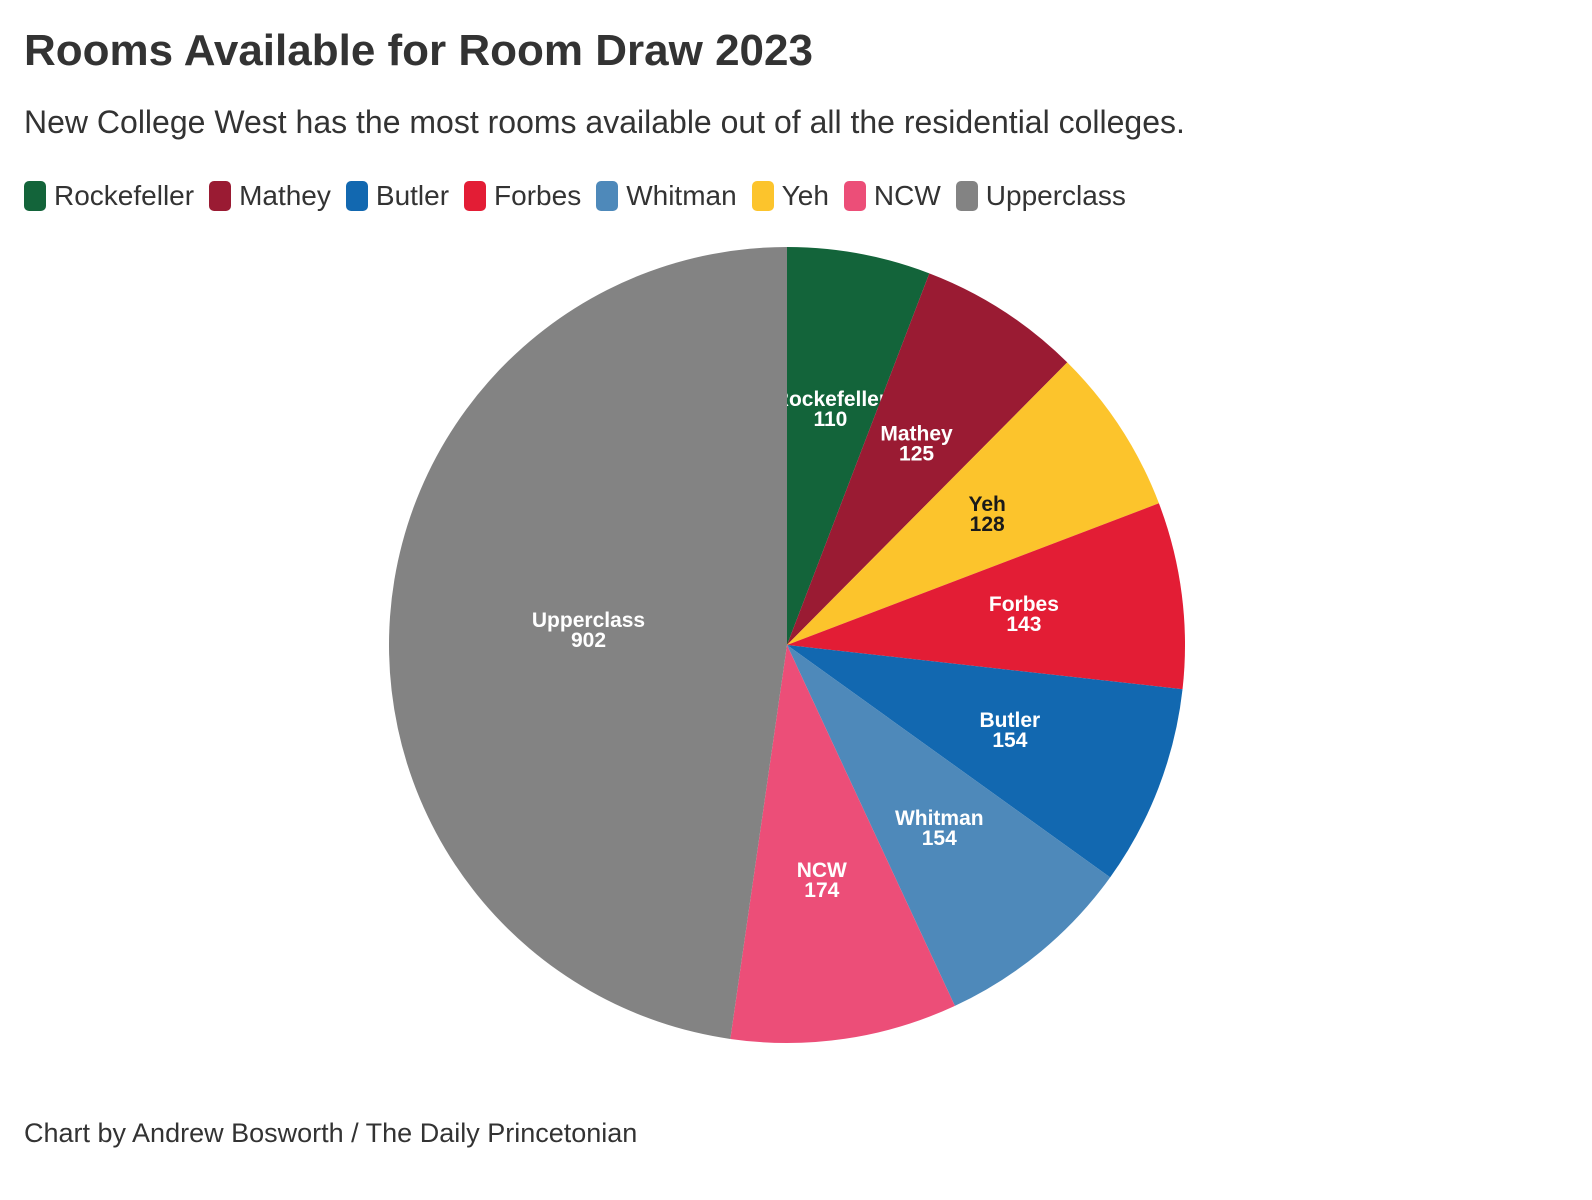 Image resolution: width=1592 pixels, height=1200 pixels. I want to click on slice-label-forbes: Forbes, so click(1024, 604).